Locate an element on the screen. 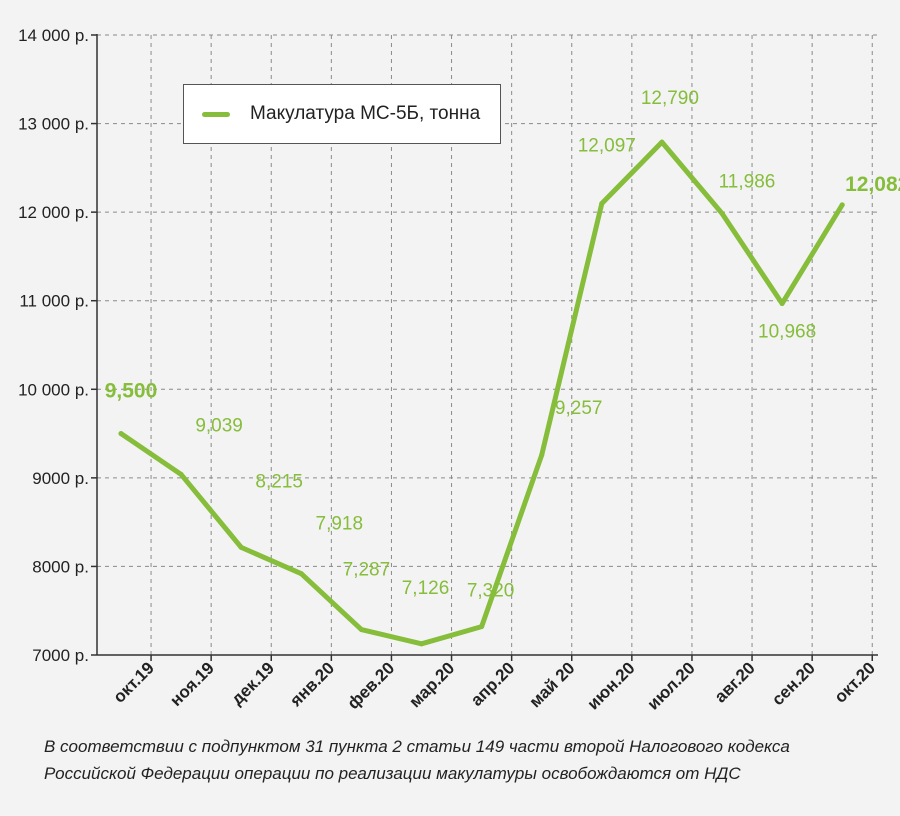 This screenshot has height=816, width=900. x-tick-label: окт.19 is located at coordinates (133, 682).